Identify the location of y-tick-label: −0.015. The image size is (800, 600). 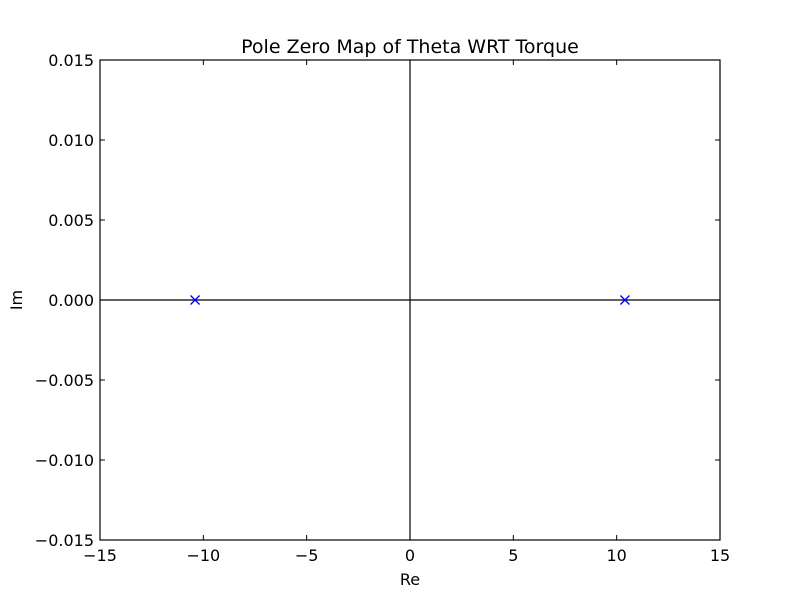
(64, 540).